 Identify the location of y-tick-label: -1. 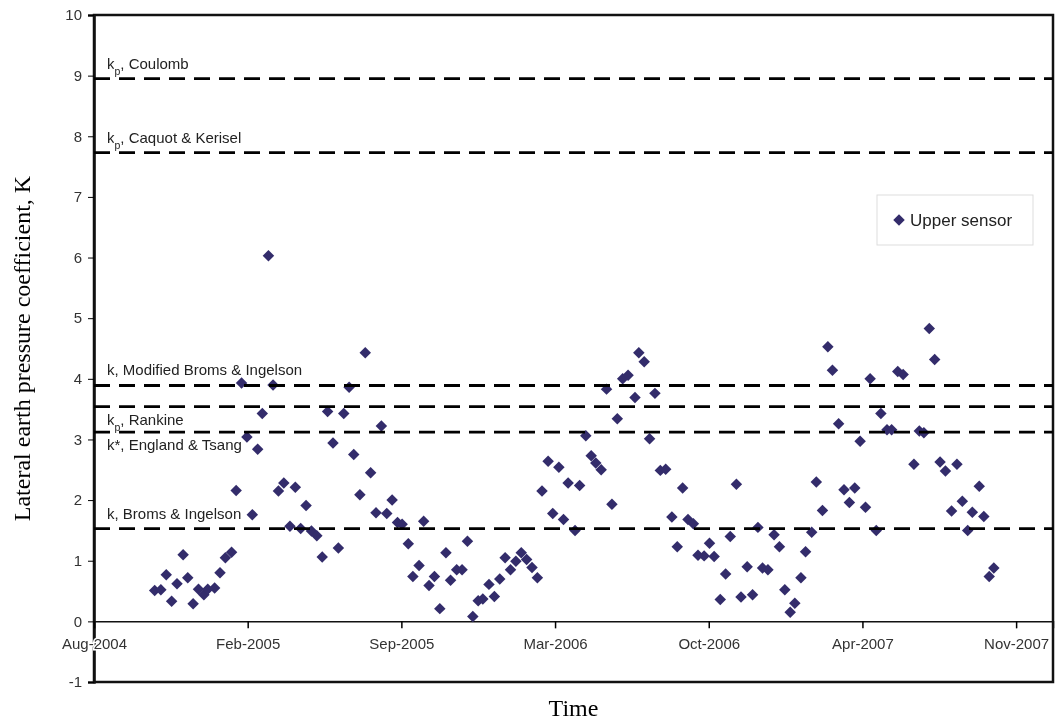
(75, 682).